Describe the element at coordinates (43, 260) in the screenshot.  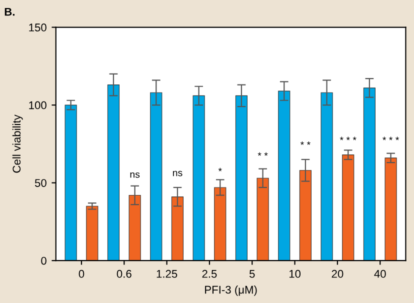
I see `y-tick-label: 0` at that location.